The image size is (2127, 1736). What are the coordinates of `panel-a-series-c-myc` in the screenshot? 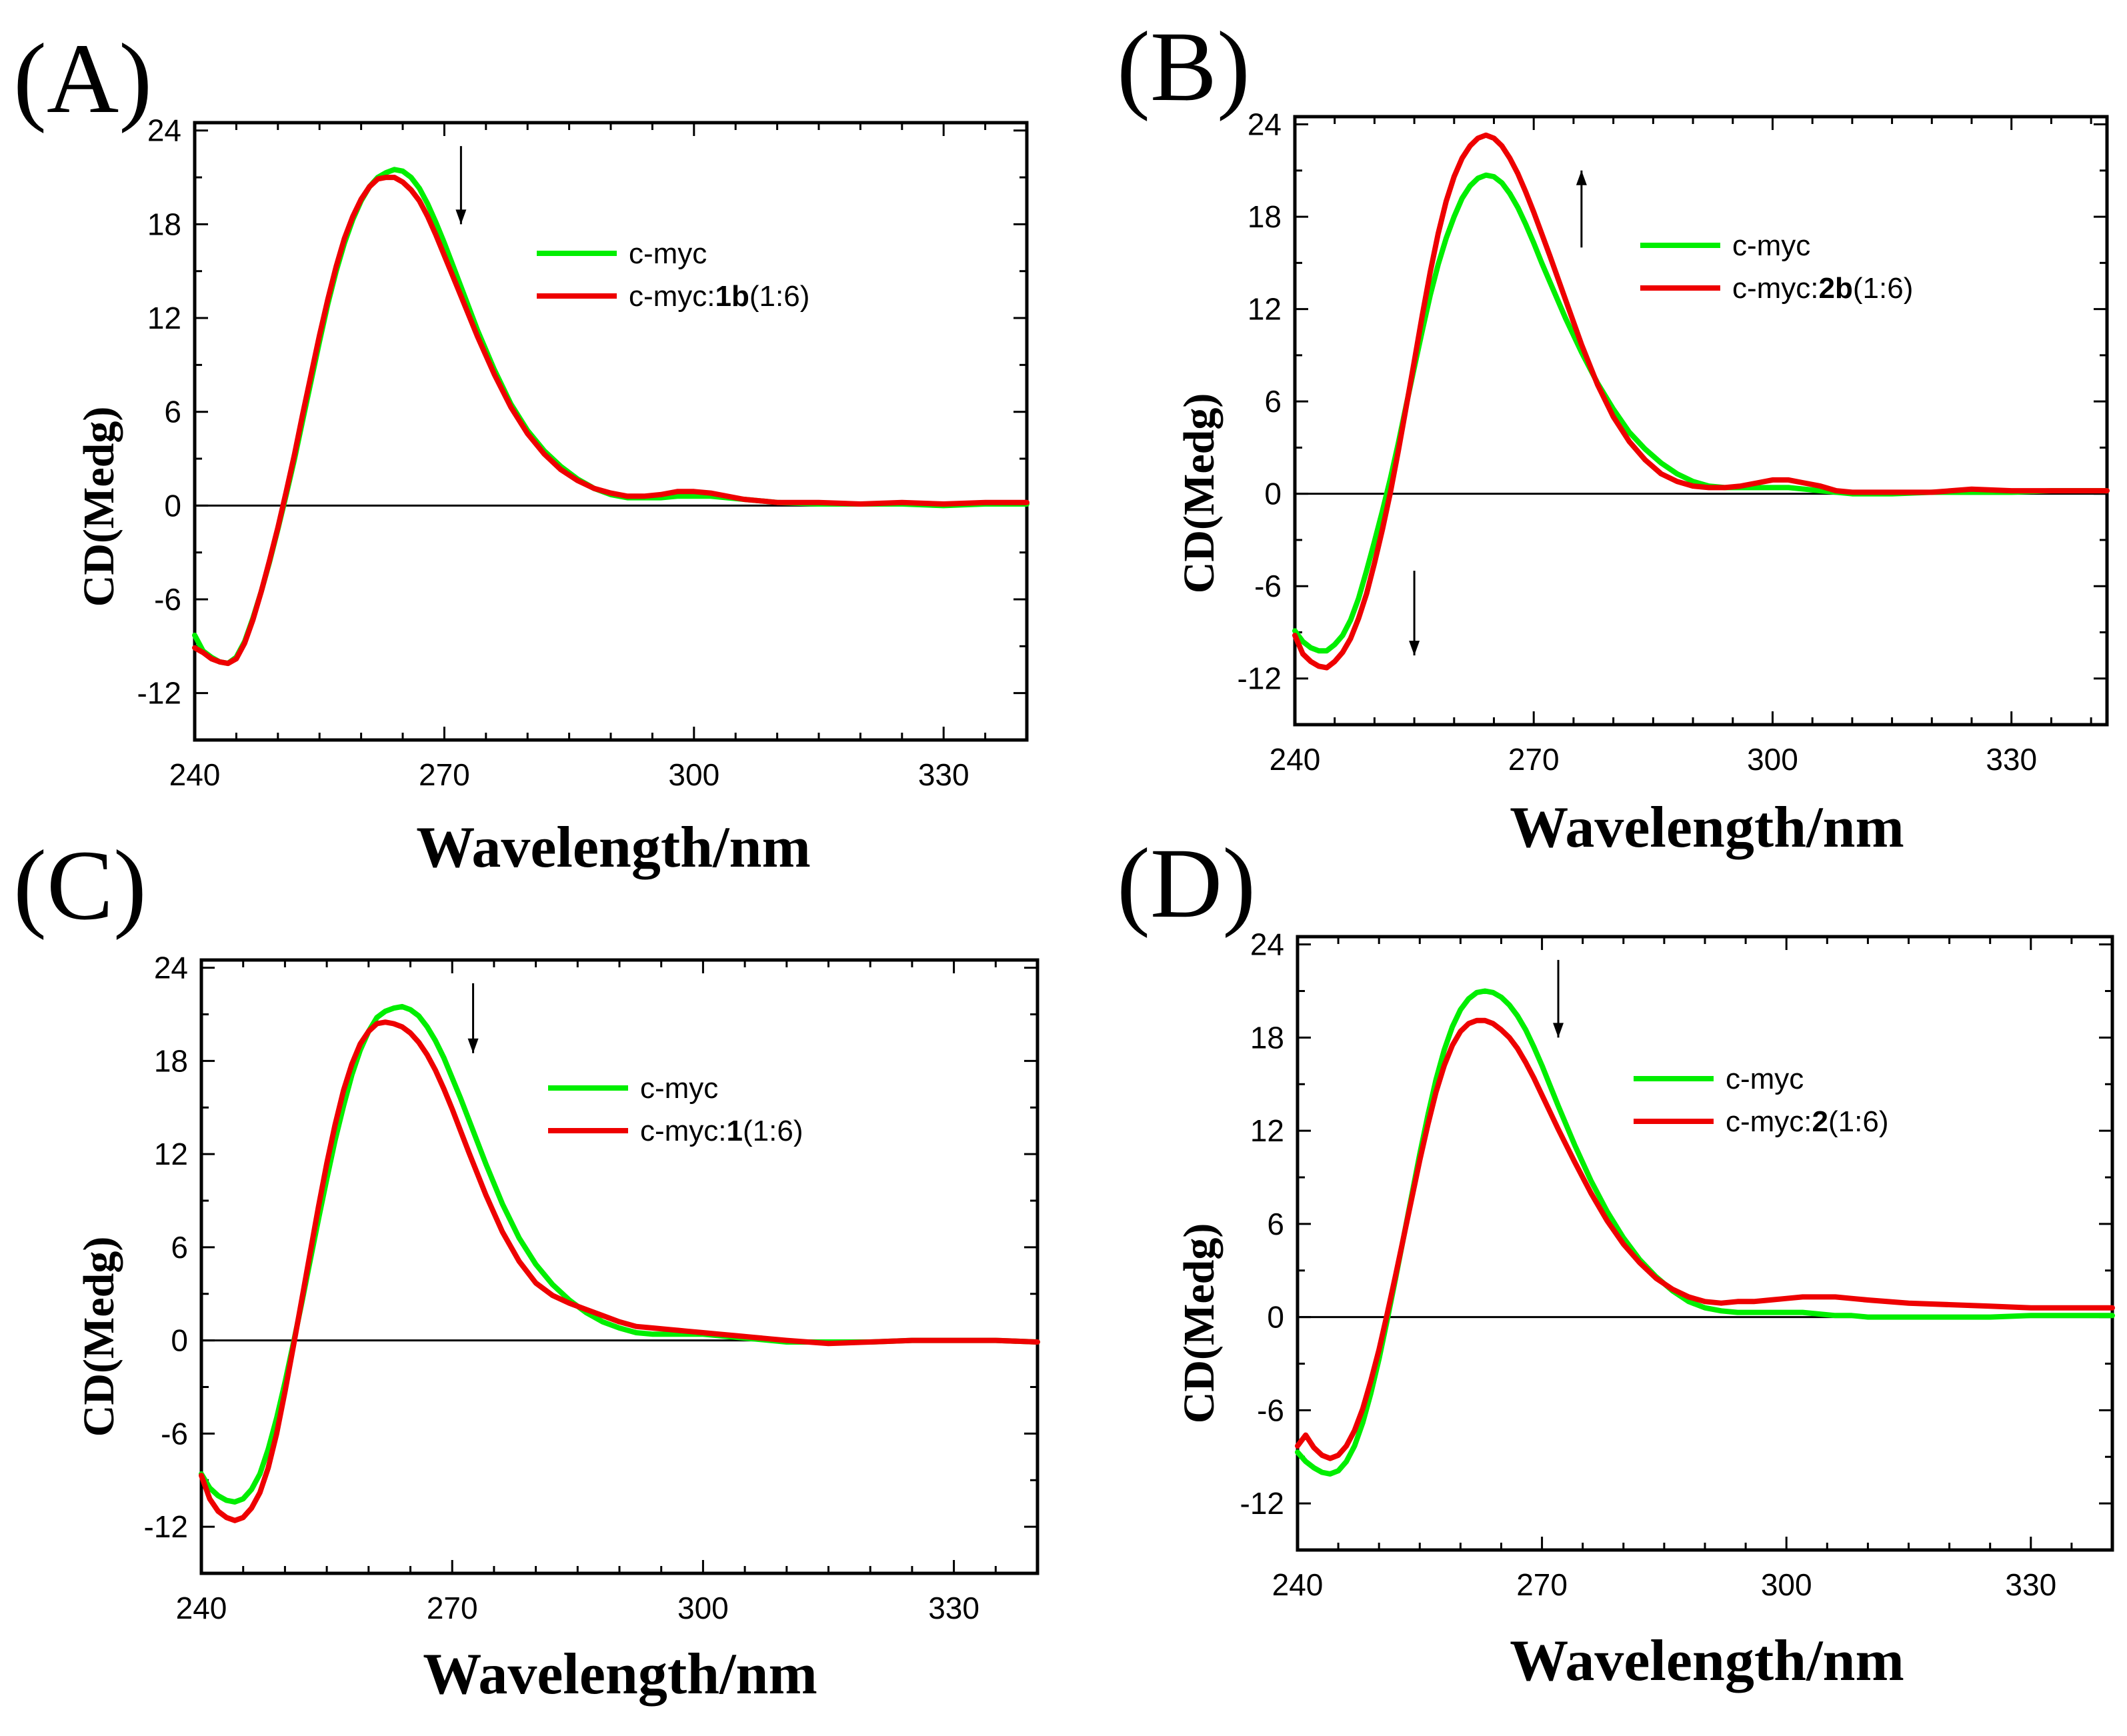 It's located at (610, 417).